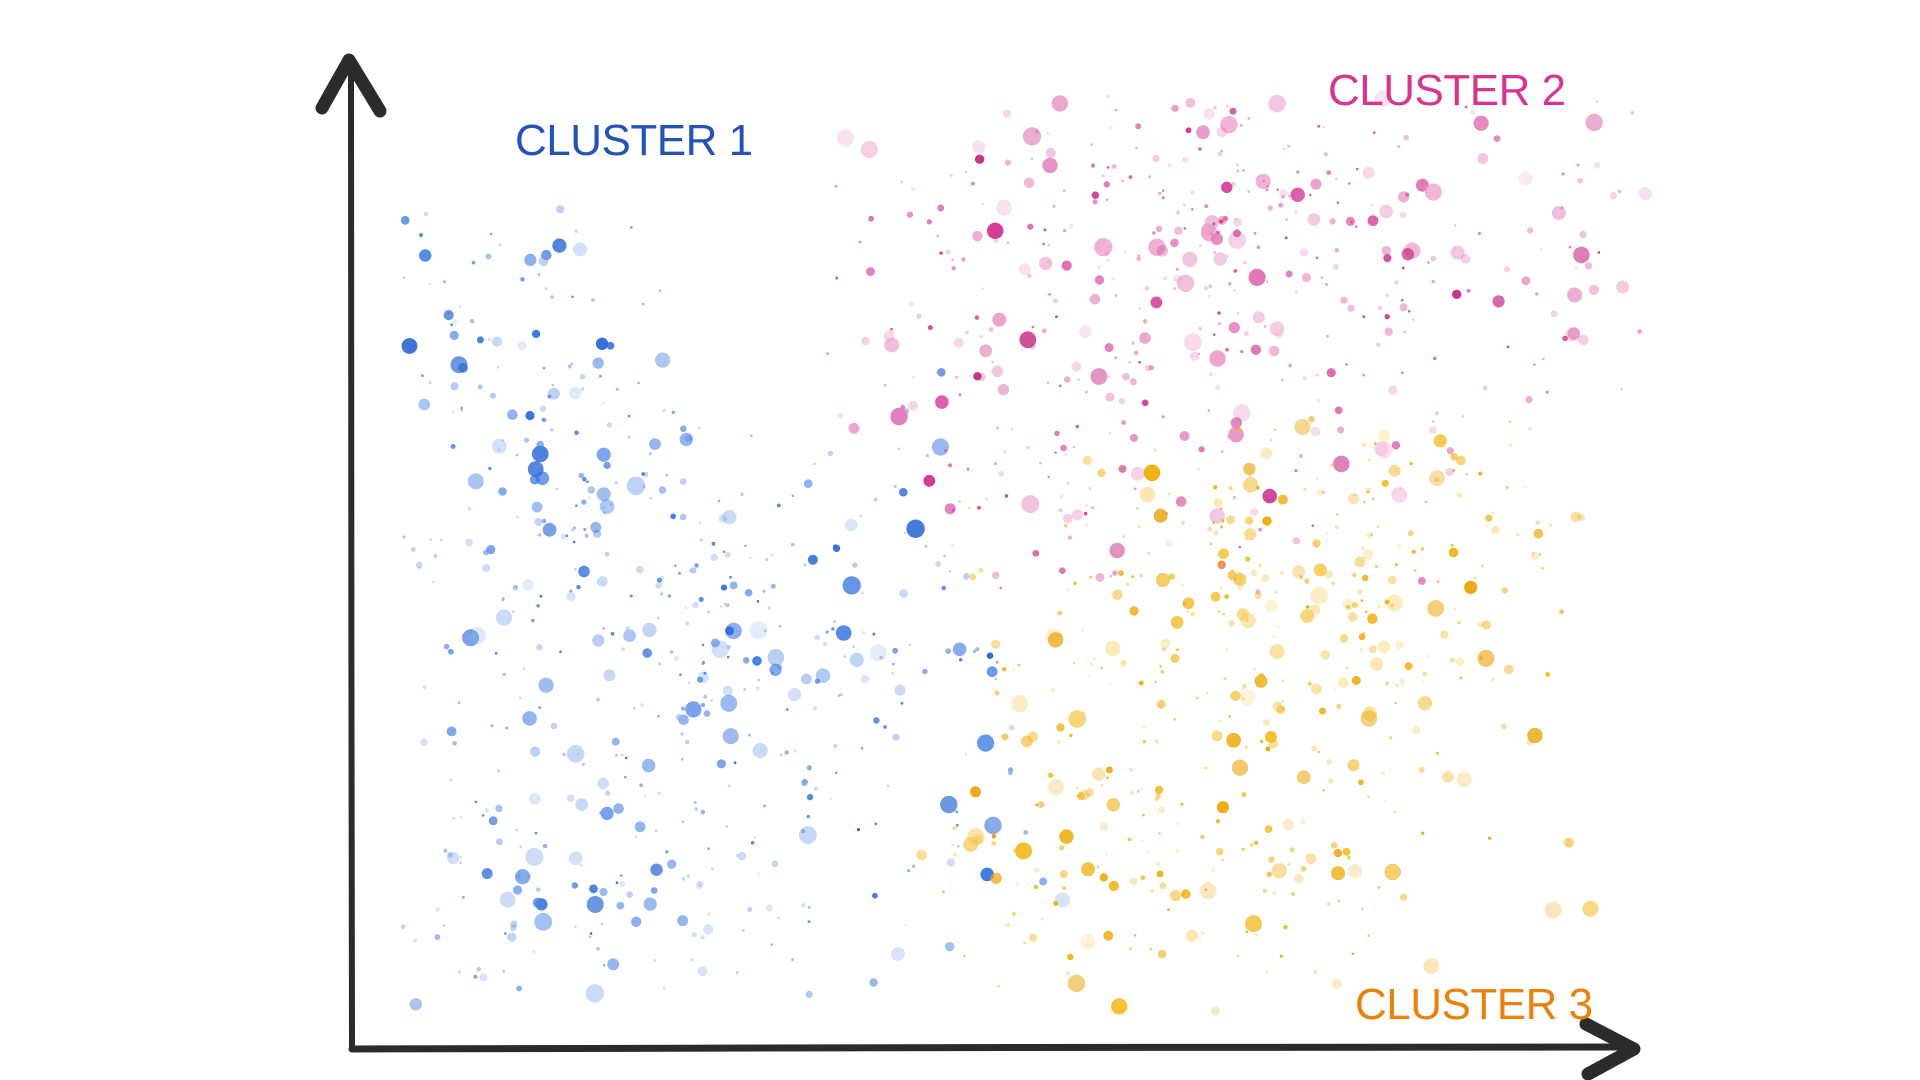  Describe the element at coordinates (634, 140) in the screenshot. I see `cluster-1-label: CLUSTER 1` at that location.